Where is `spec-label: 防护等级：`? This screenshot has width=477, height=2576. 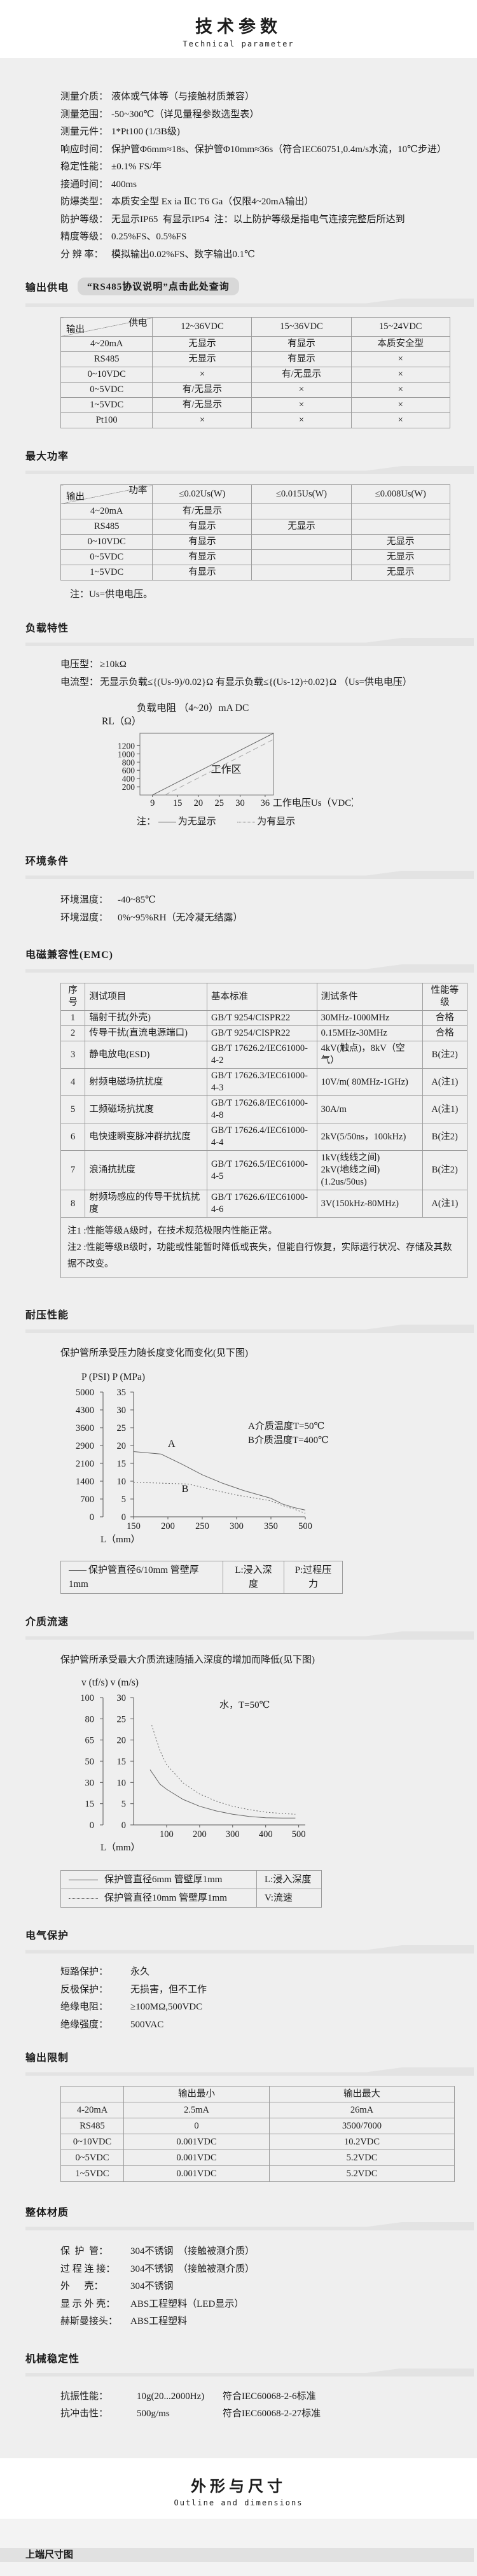 spec-label: 防护等级： is located at coordinates (85, 220).